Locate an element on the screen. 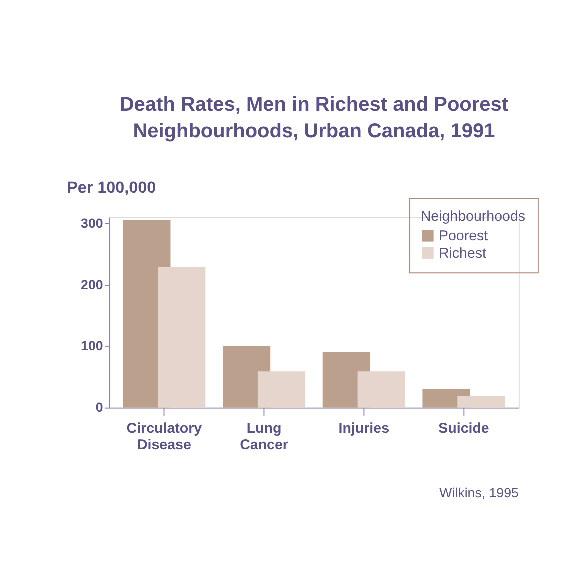 This screenshot has height=580, width=577. y-axis-title: Per 100,000 is located at coordinates (111, 188).